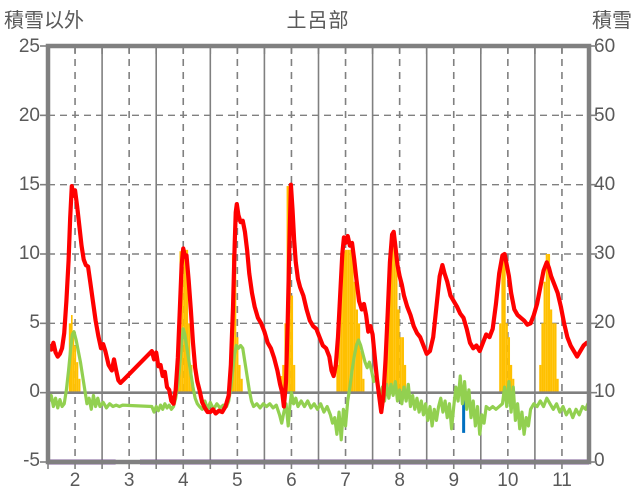 The image size is (636, 501). What do you see at coordinates (345, 480) in the screenshot?
I see `x-tick-7: 7` at bounding box center [345, 480].